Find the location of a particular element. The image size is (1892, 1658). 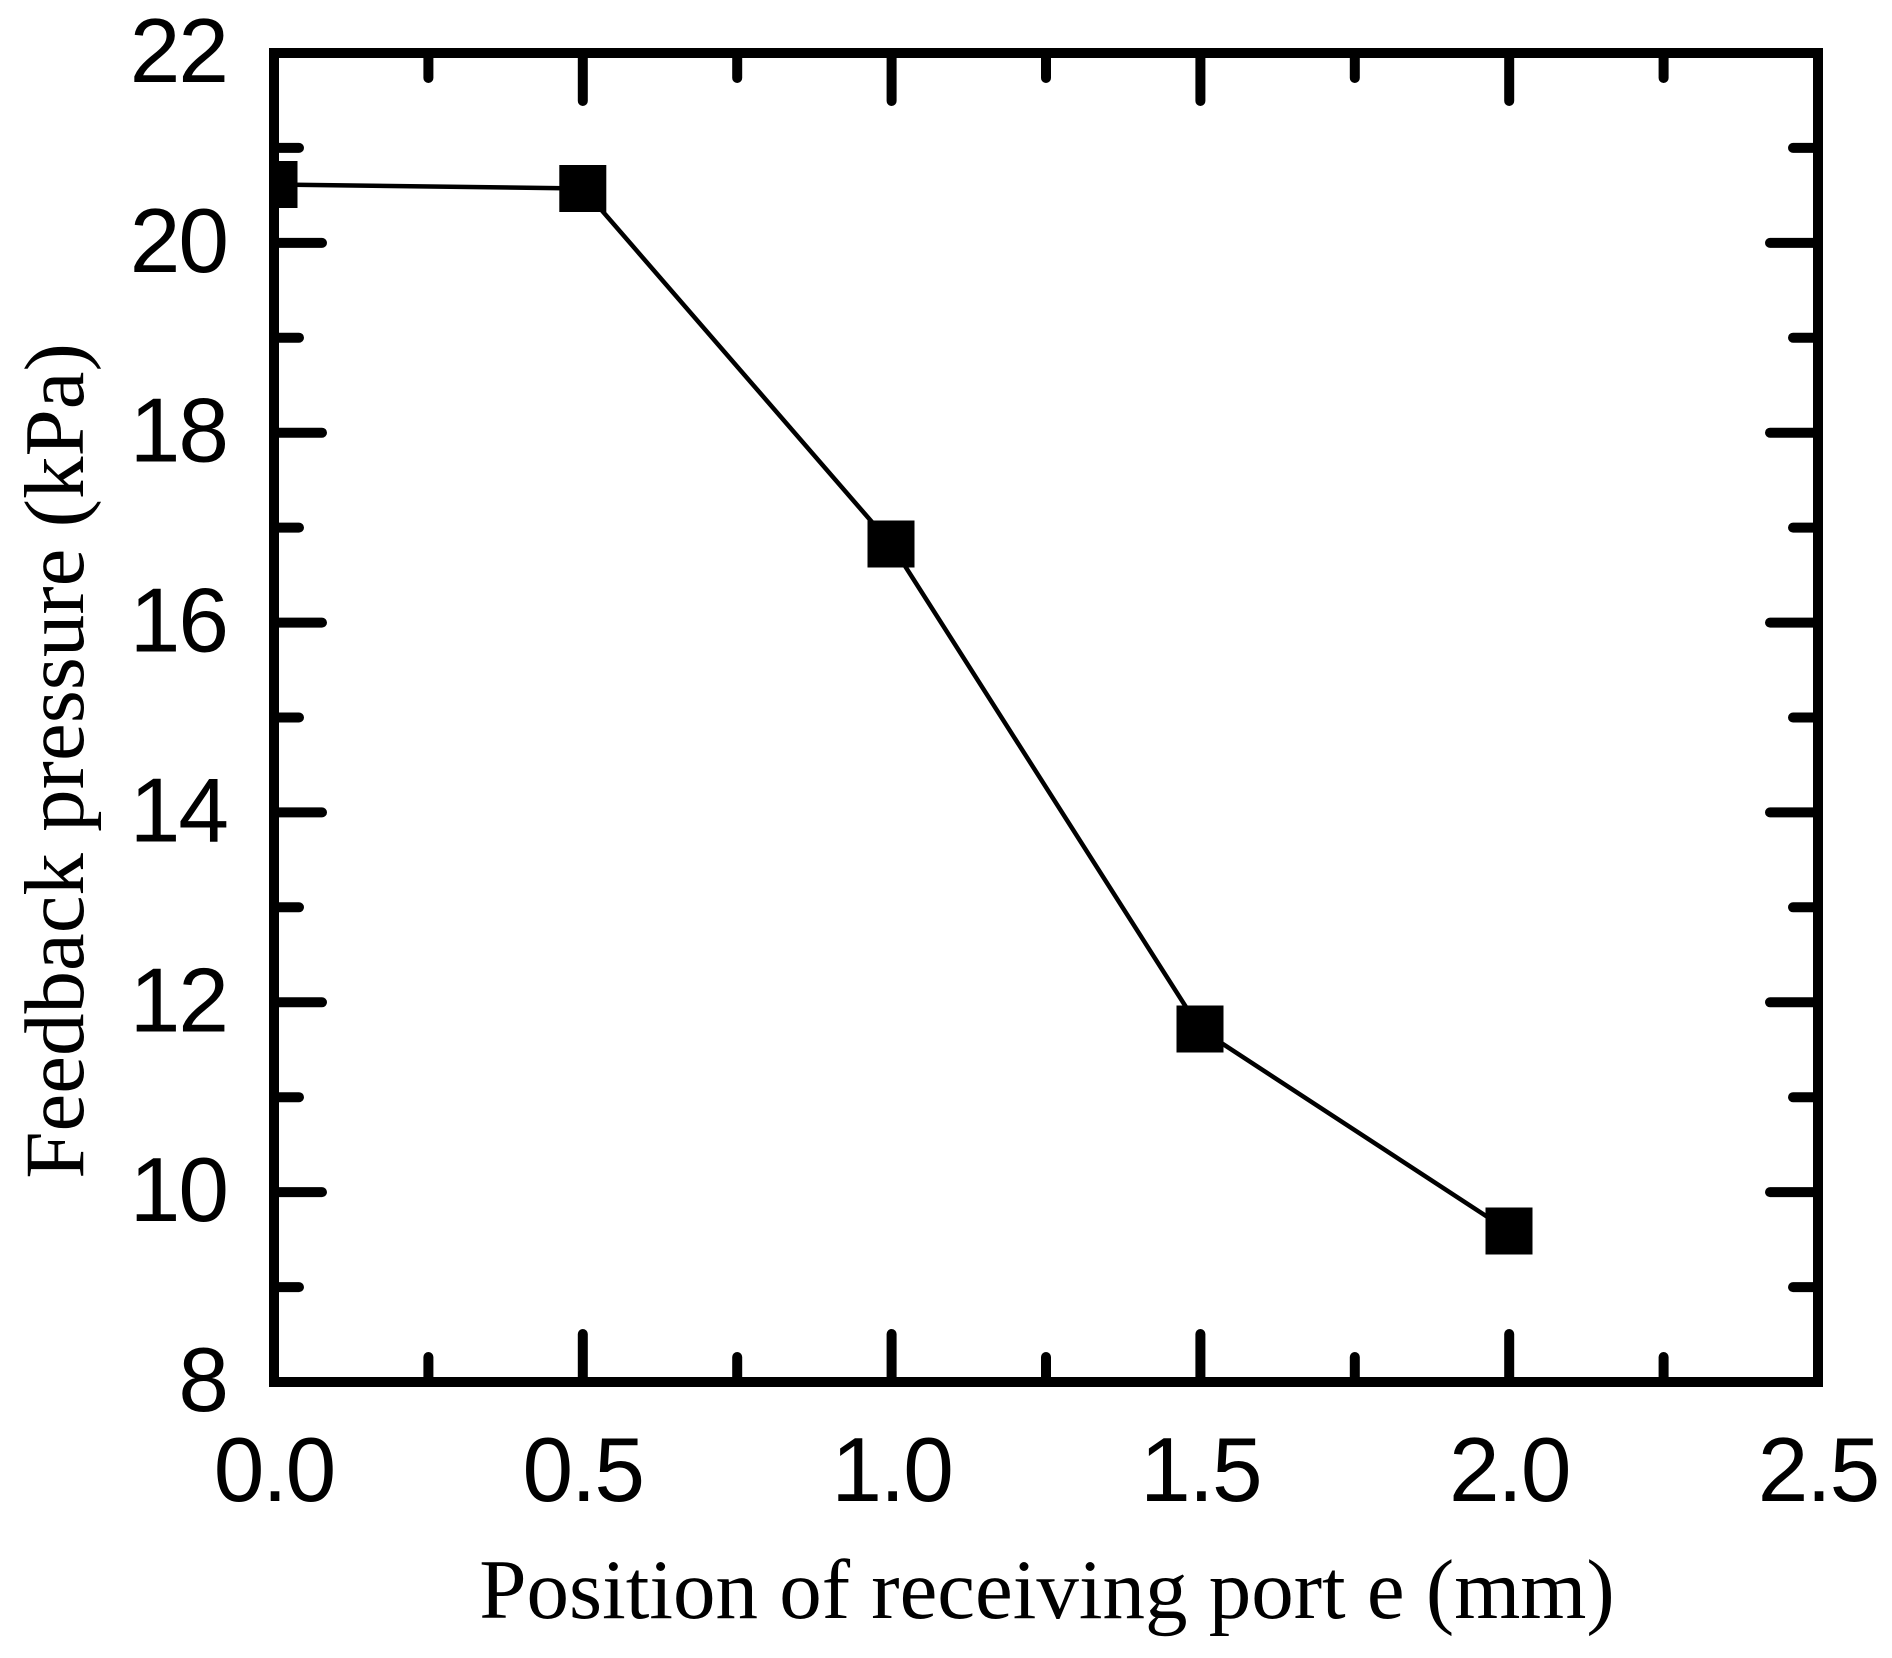

svg-text: 22 is located at coordinates (178, 51).